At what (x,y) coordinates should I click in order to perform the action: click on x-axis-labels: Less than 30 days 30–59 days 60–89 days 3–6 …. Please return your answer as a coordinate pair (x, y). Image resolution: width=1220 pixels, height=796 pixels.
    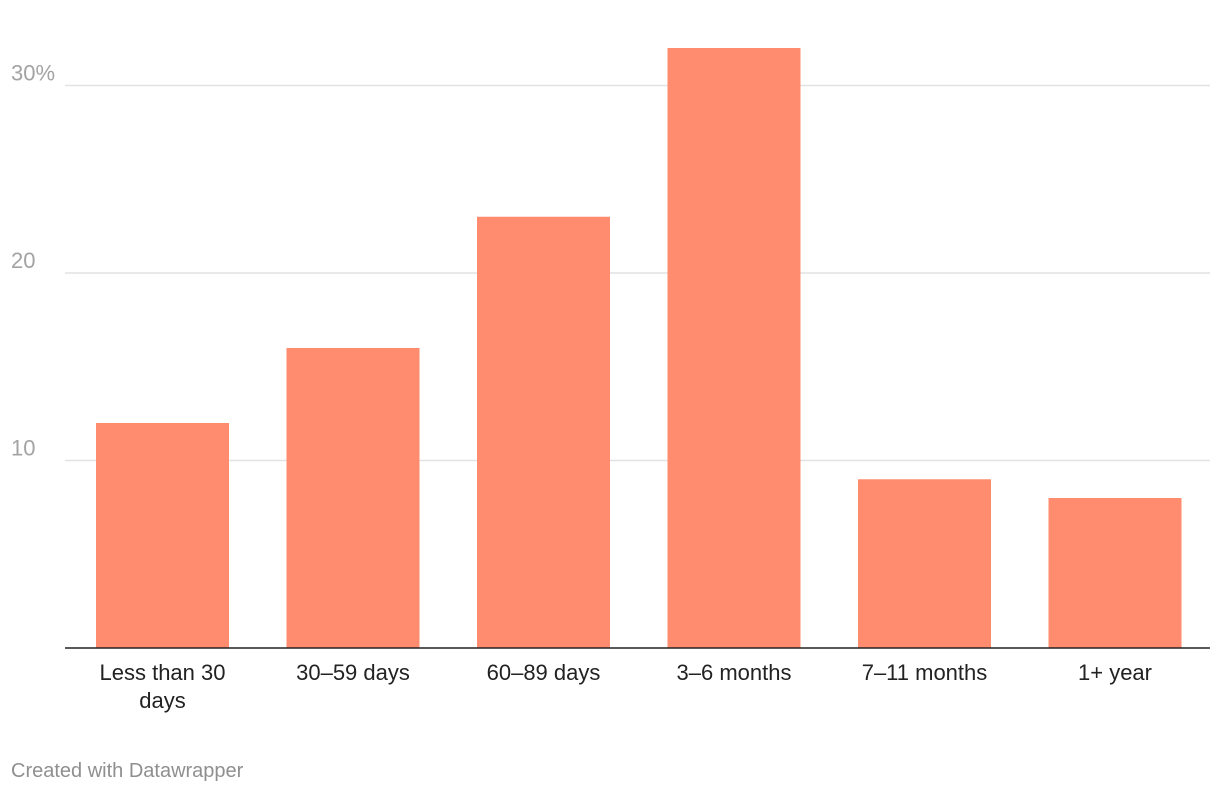
    Looking at the image, I should click on (626, 686).